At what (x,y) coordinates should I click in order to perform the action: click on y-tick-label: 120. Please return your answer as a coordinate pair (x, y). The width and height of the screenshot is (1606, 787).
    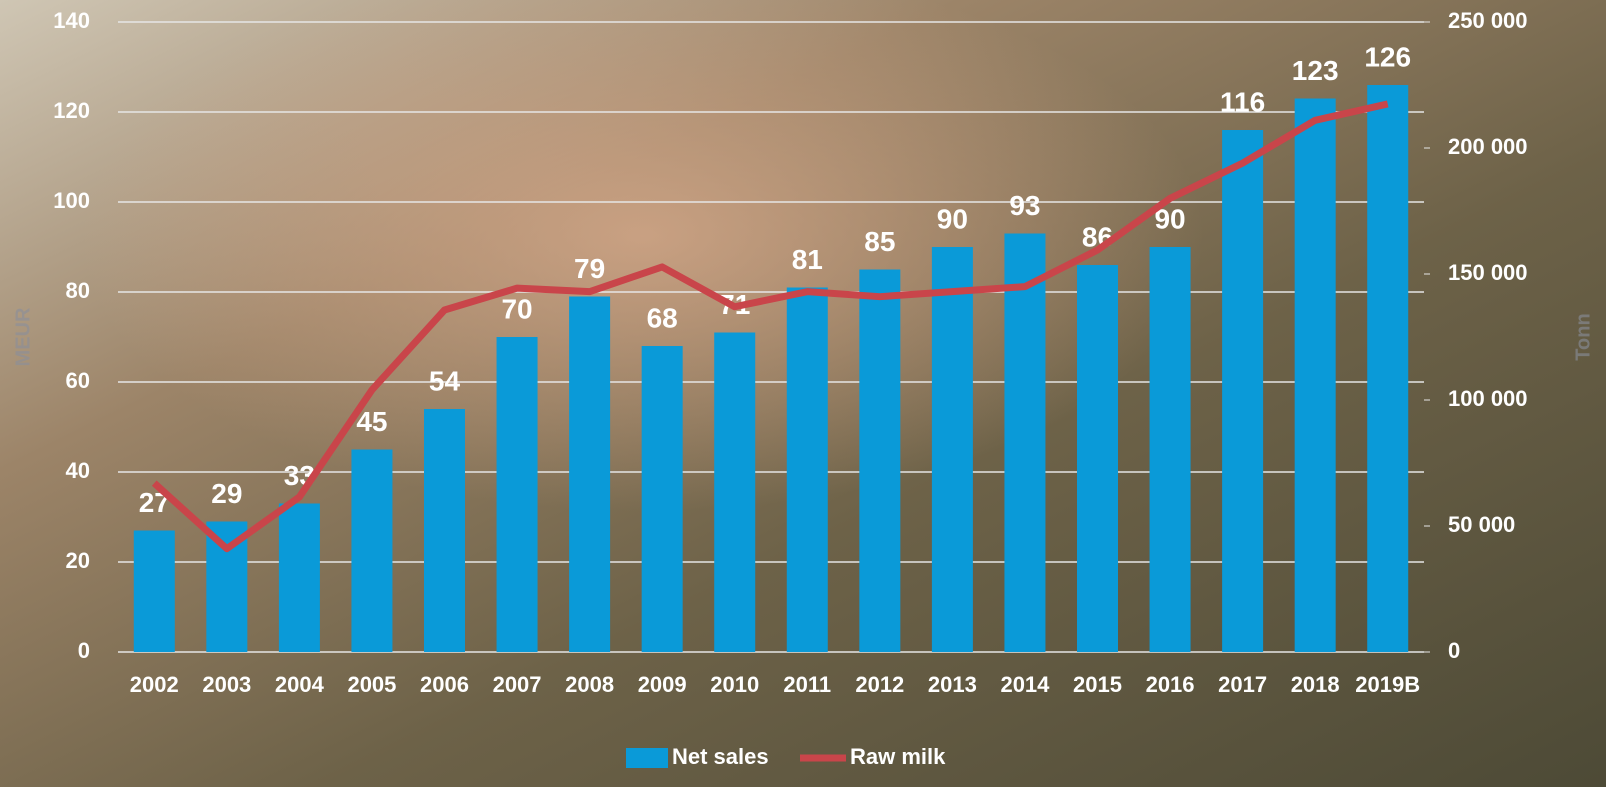
    Looking at the image, I should click on (71, 110).